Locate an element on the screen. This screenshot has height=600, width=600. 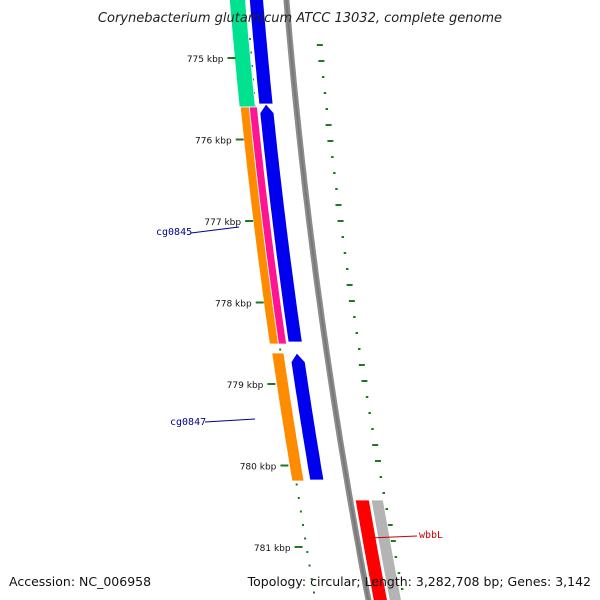
scale-label: 778 kbp is located at coordinates (233, 305).